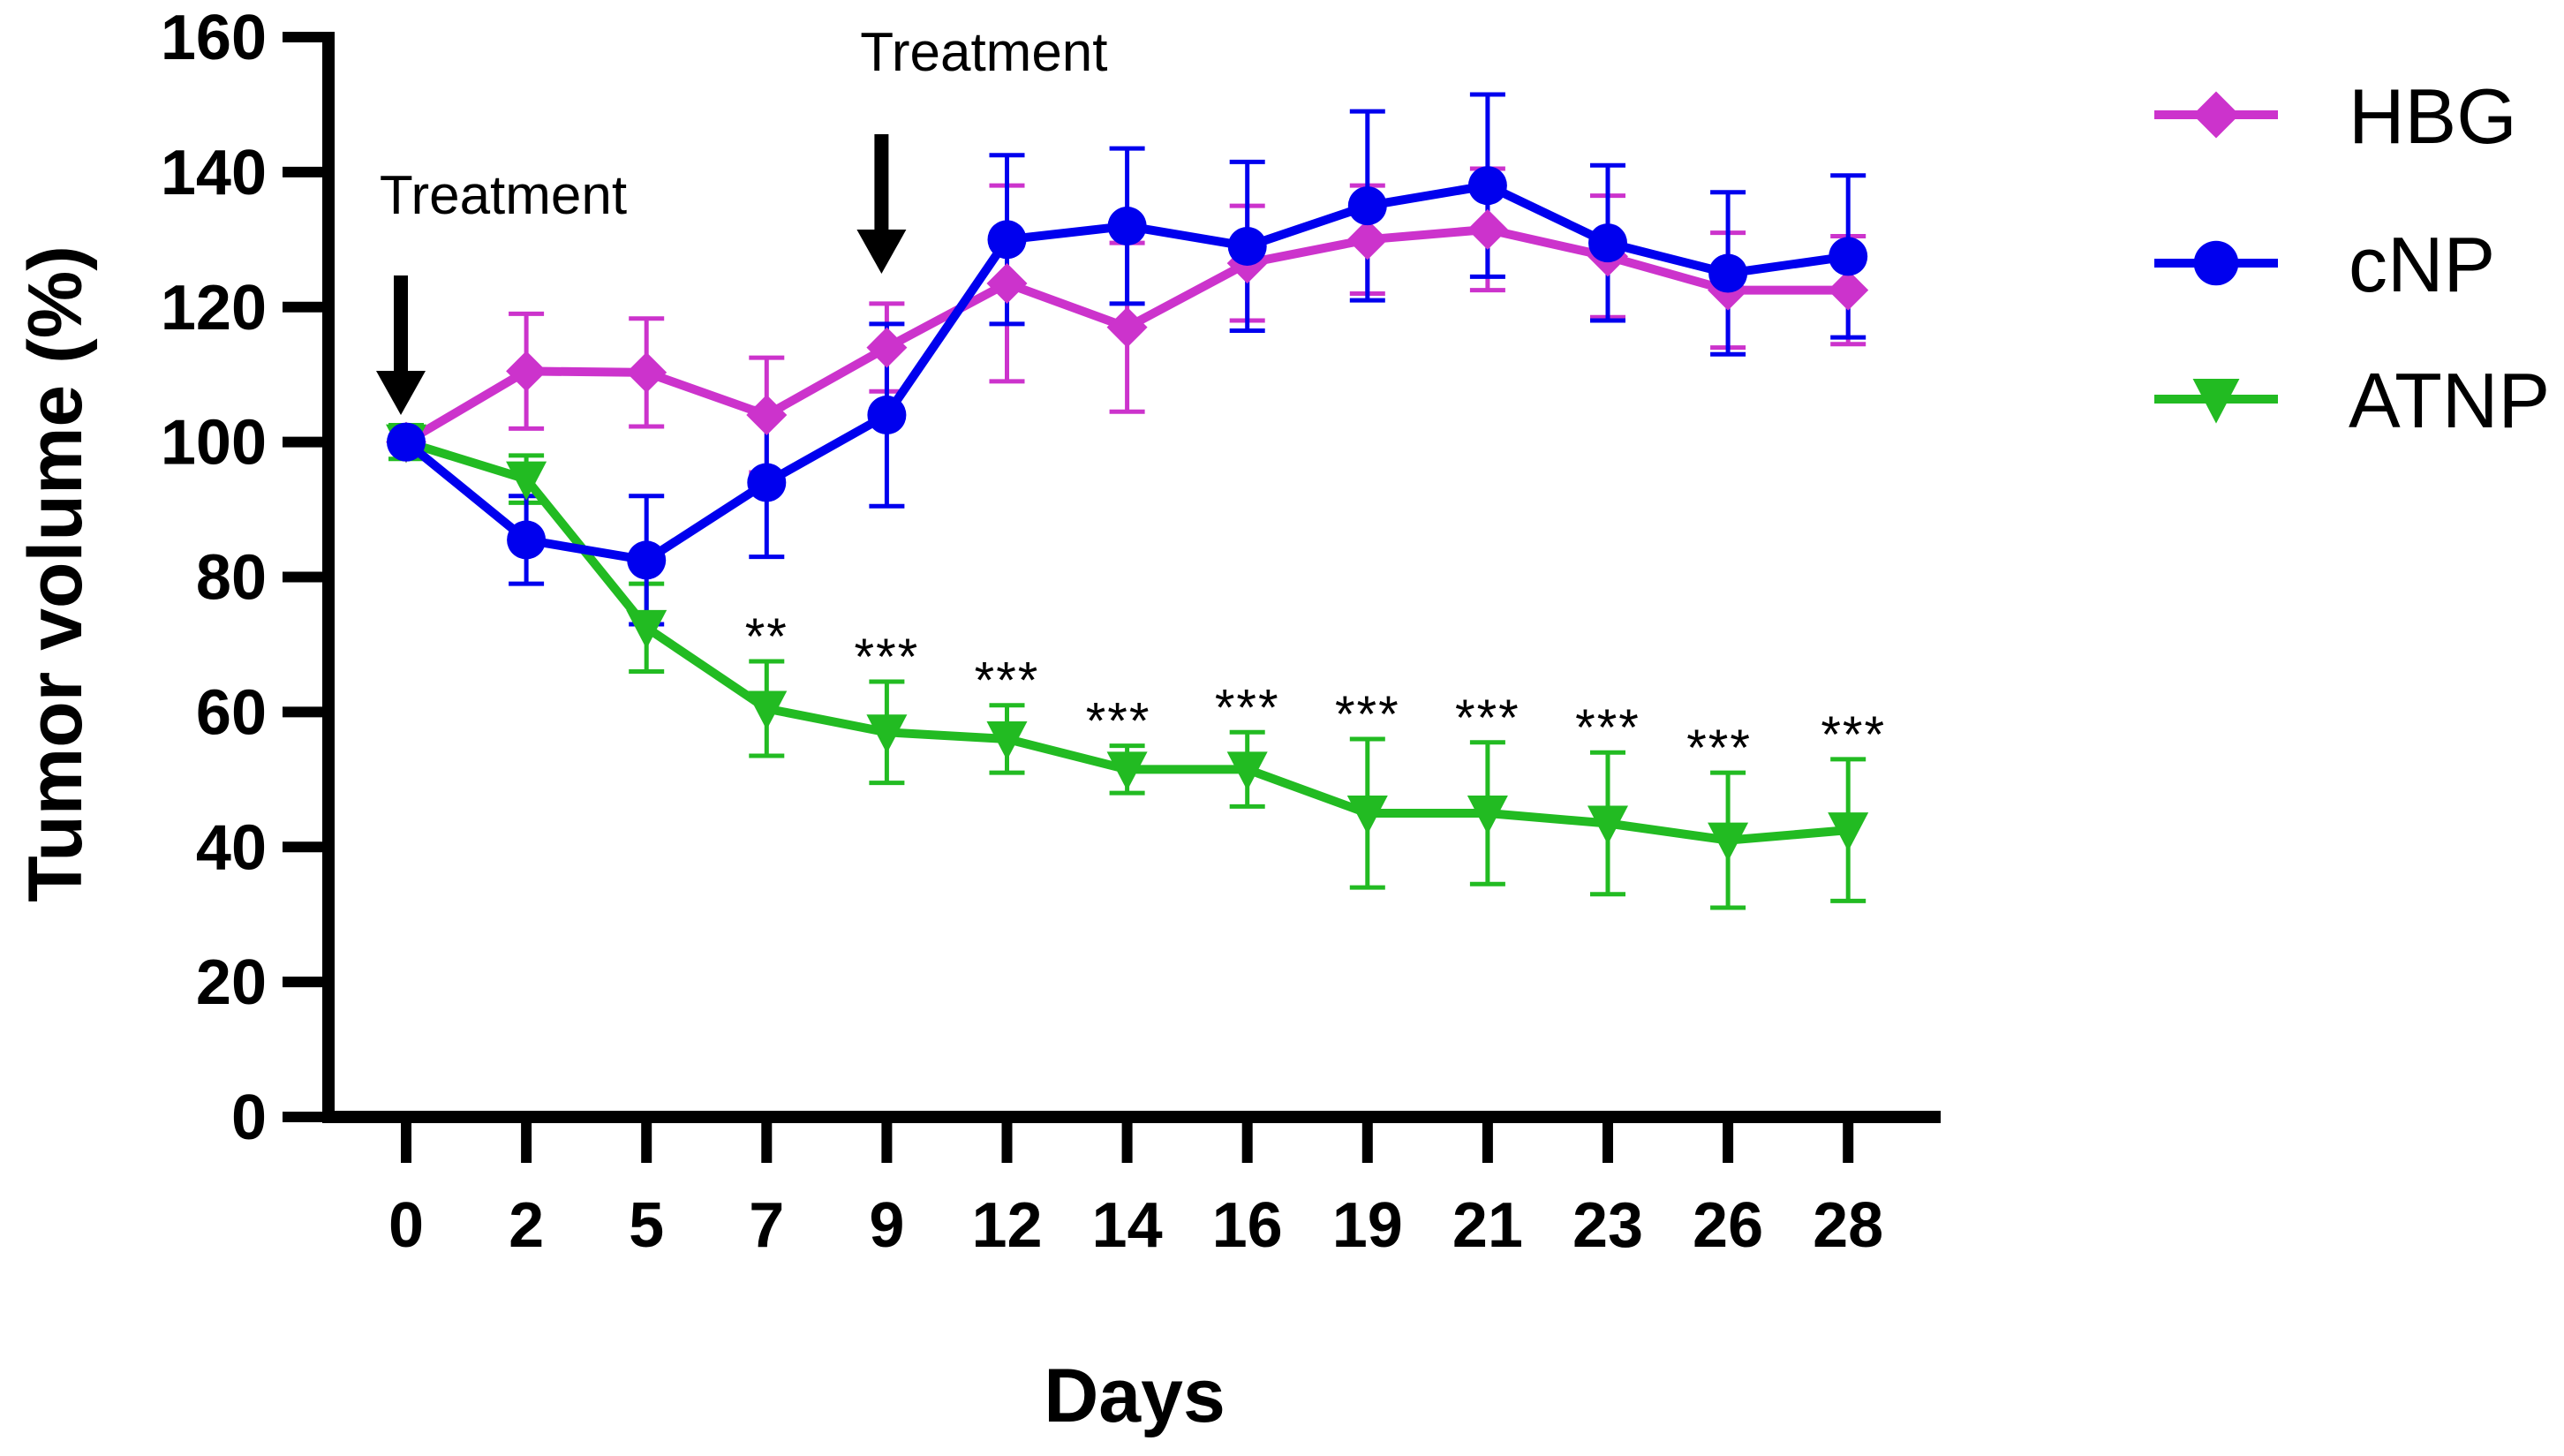 Image resolution: width=2564 pixels, height=1456 pixels. I want to click on x-tick-label: 16, so click(1247, 1225).